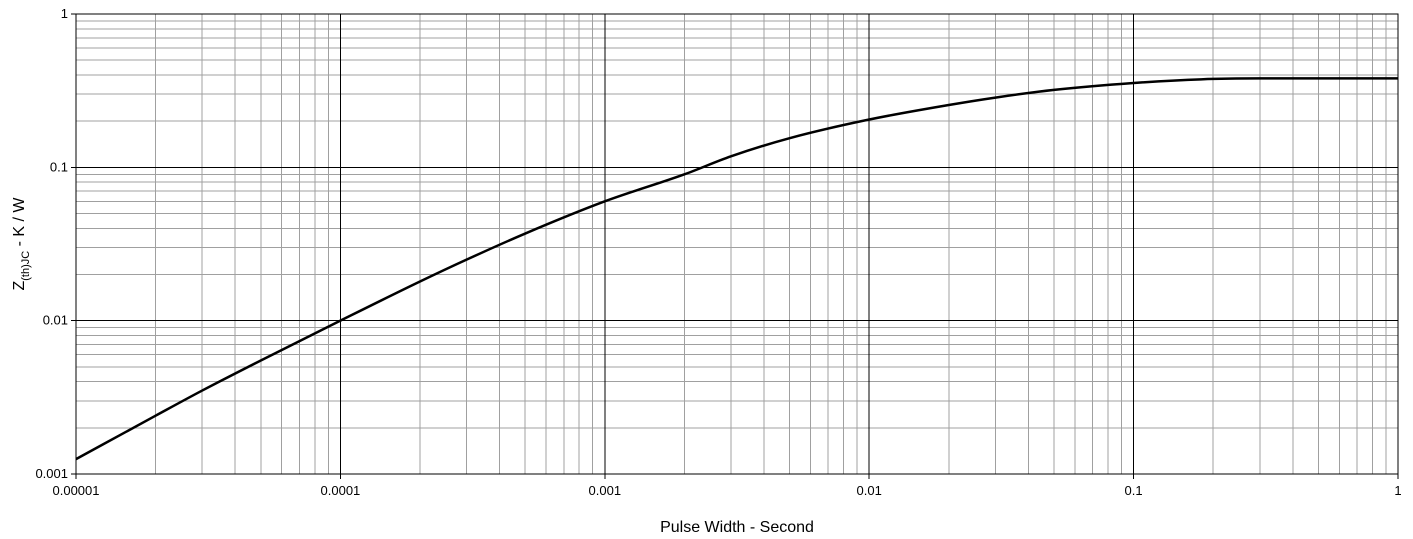 The image size is (1413, 539). What do you see at coordinates (19, 286) in the screenshot?
I see `y-axis-title-main: Z` at bounding box center [19, 286].